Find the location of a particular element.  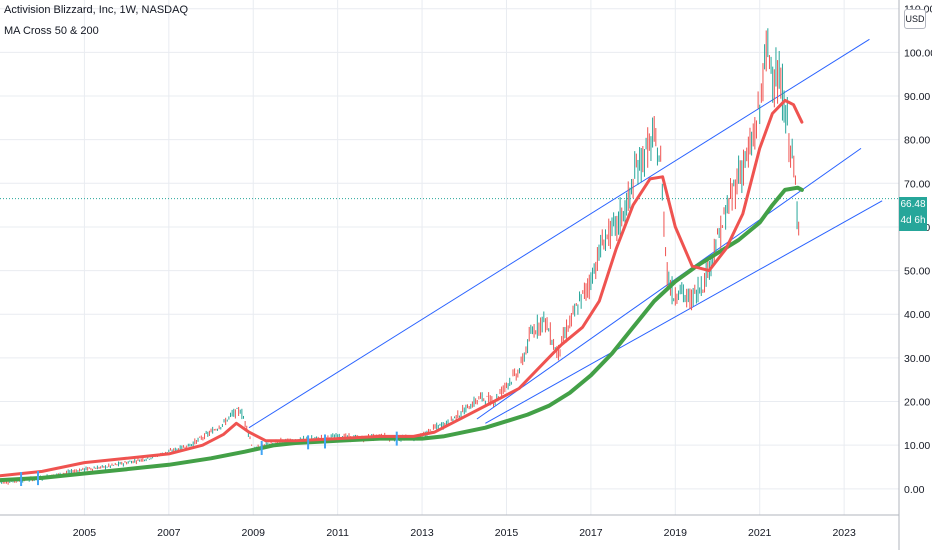

x-tick-label: 2005 is located at coordinates (85, 533).